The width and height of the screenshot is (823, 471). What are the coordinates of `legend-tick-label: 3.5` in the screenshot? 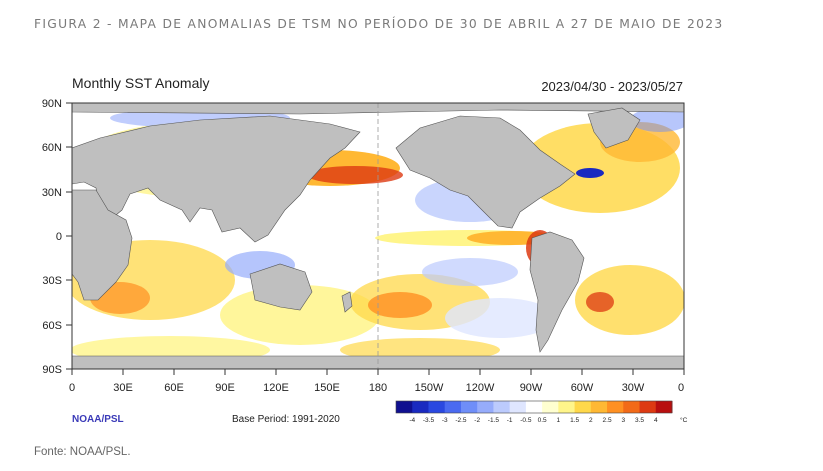 It's located at (639, 420).